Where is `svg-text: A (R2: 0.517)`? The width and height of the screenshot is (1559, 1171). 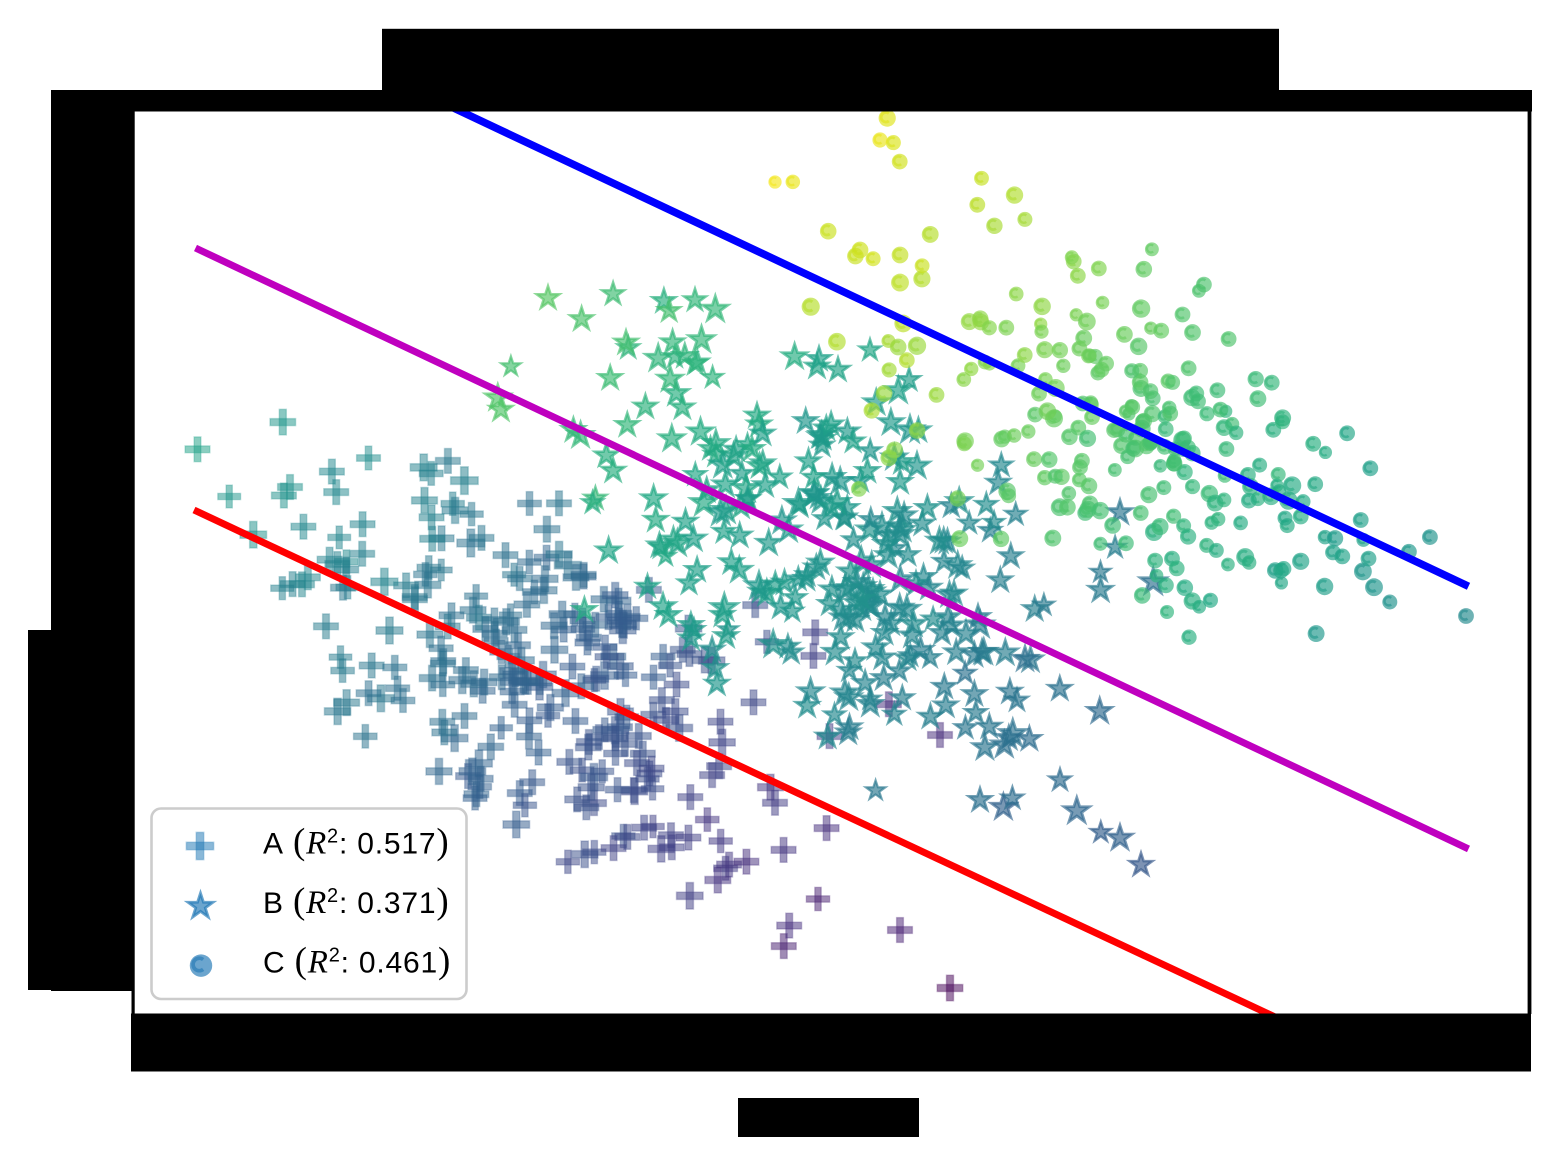 svg-text: A (R2: 0.517) is located at coordinates (356, 842).